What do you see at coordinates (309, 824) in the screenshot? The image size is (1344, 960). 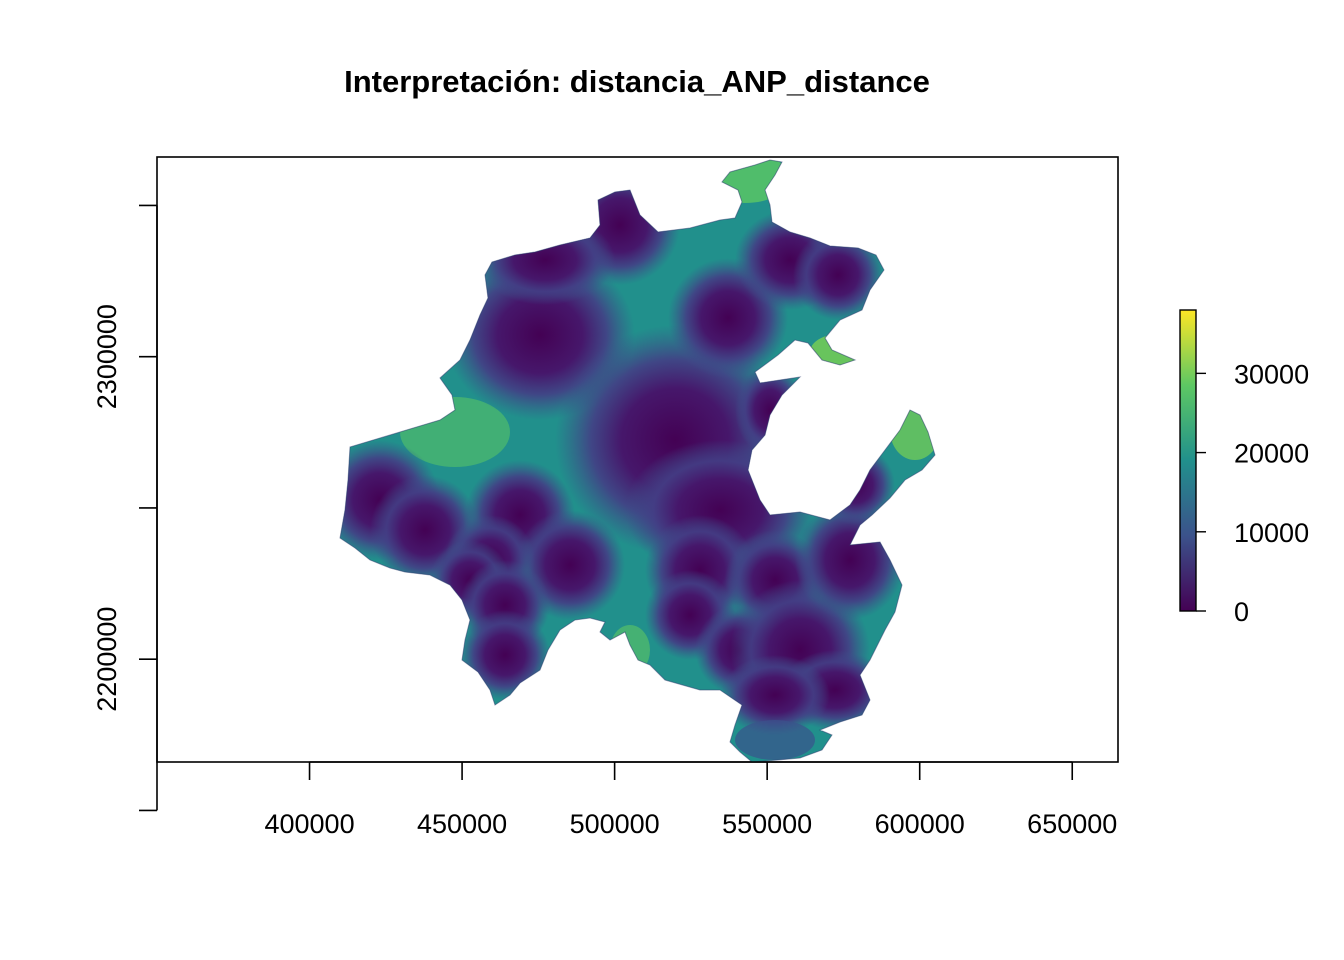 I see `x-tick-label: 400000` at bounding box center [309, 824].